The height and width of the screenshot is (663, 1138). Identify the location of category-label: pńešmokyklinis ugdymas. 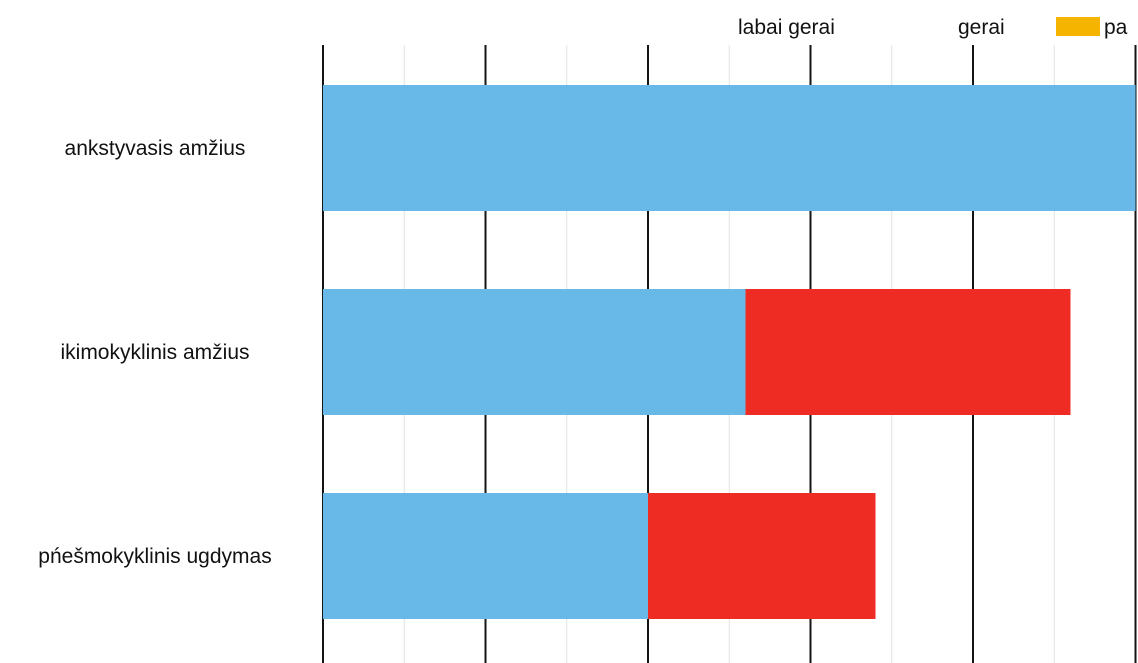
(154, 556).